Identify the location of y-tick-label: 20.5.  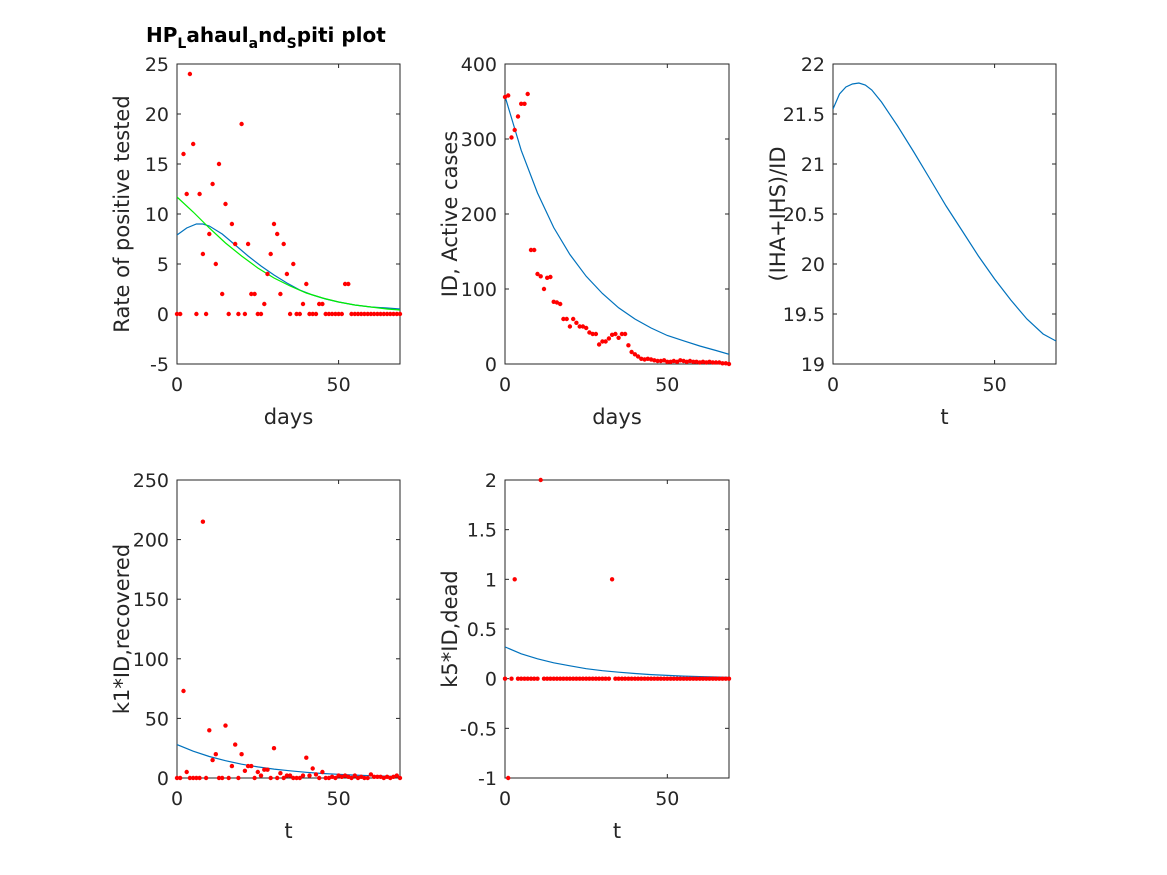
(804, 215).